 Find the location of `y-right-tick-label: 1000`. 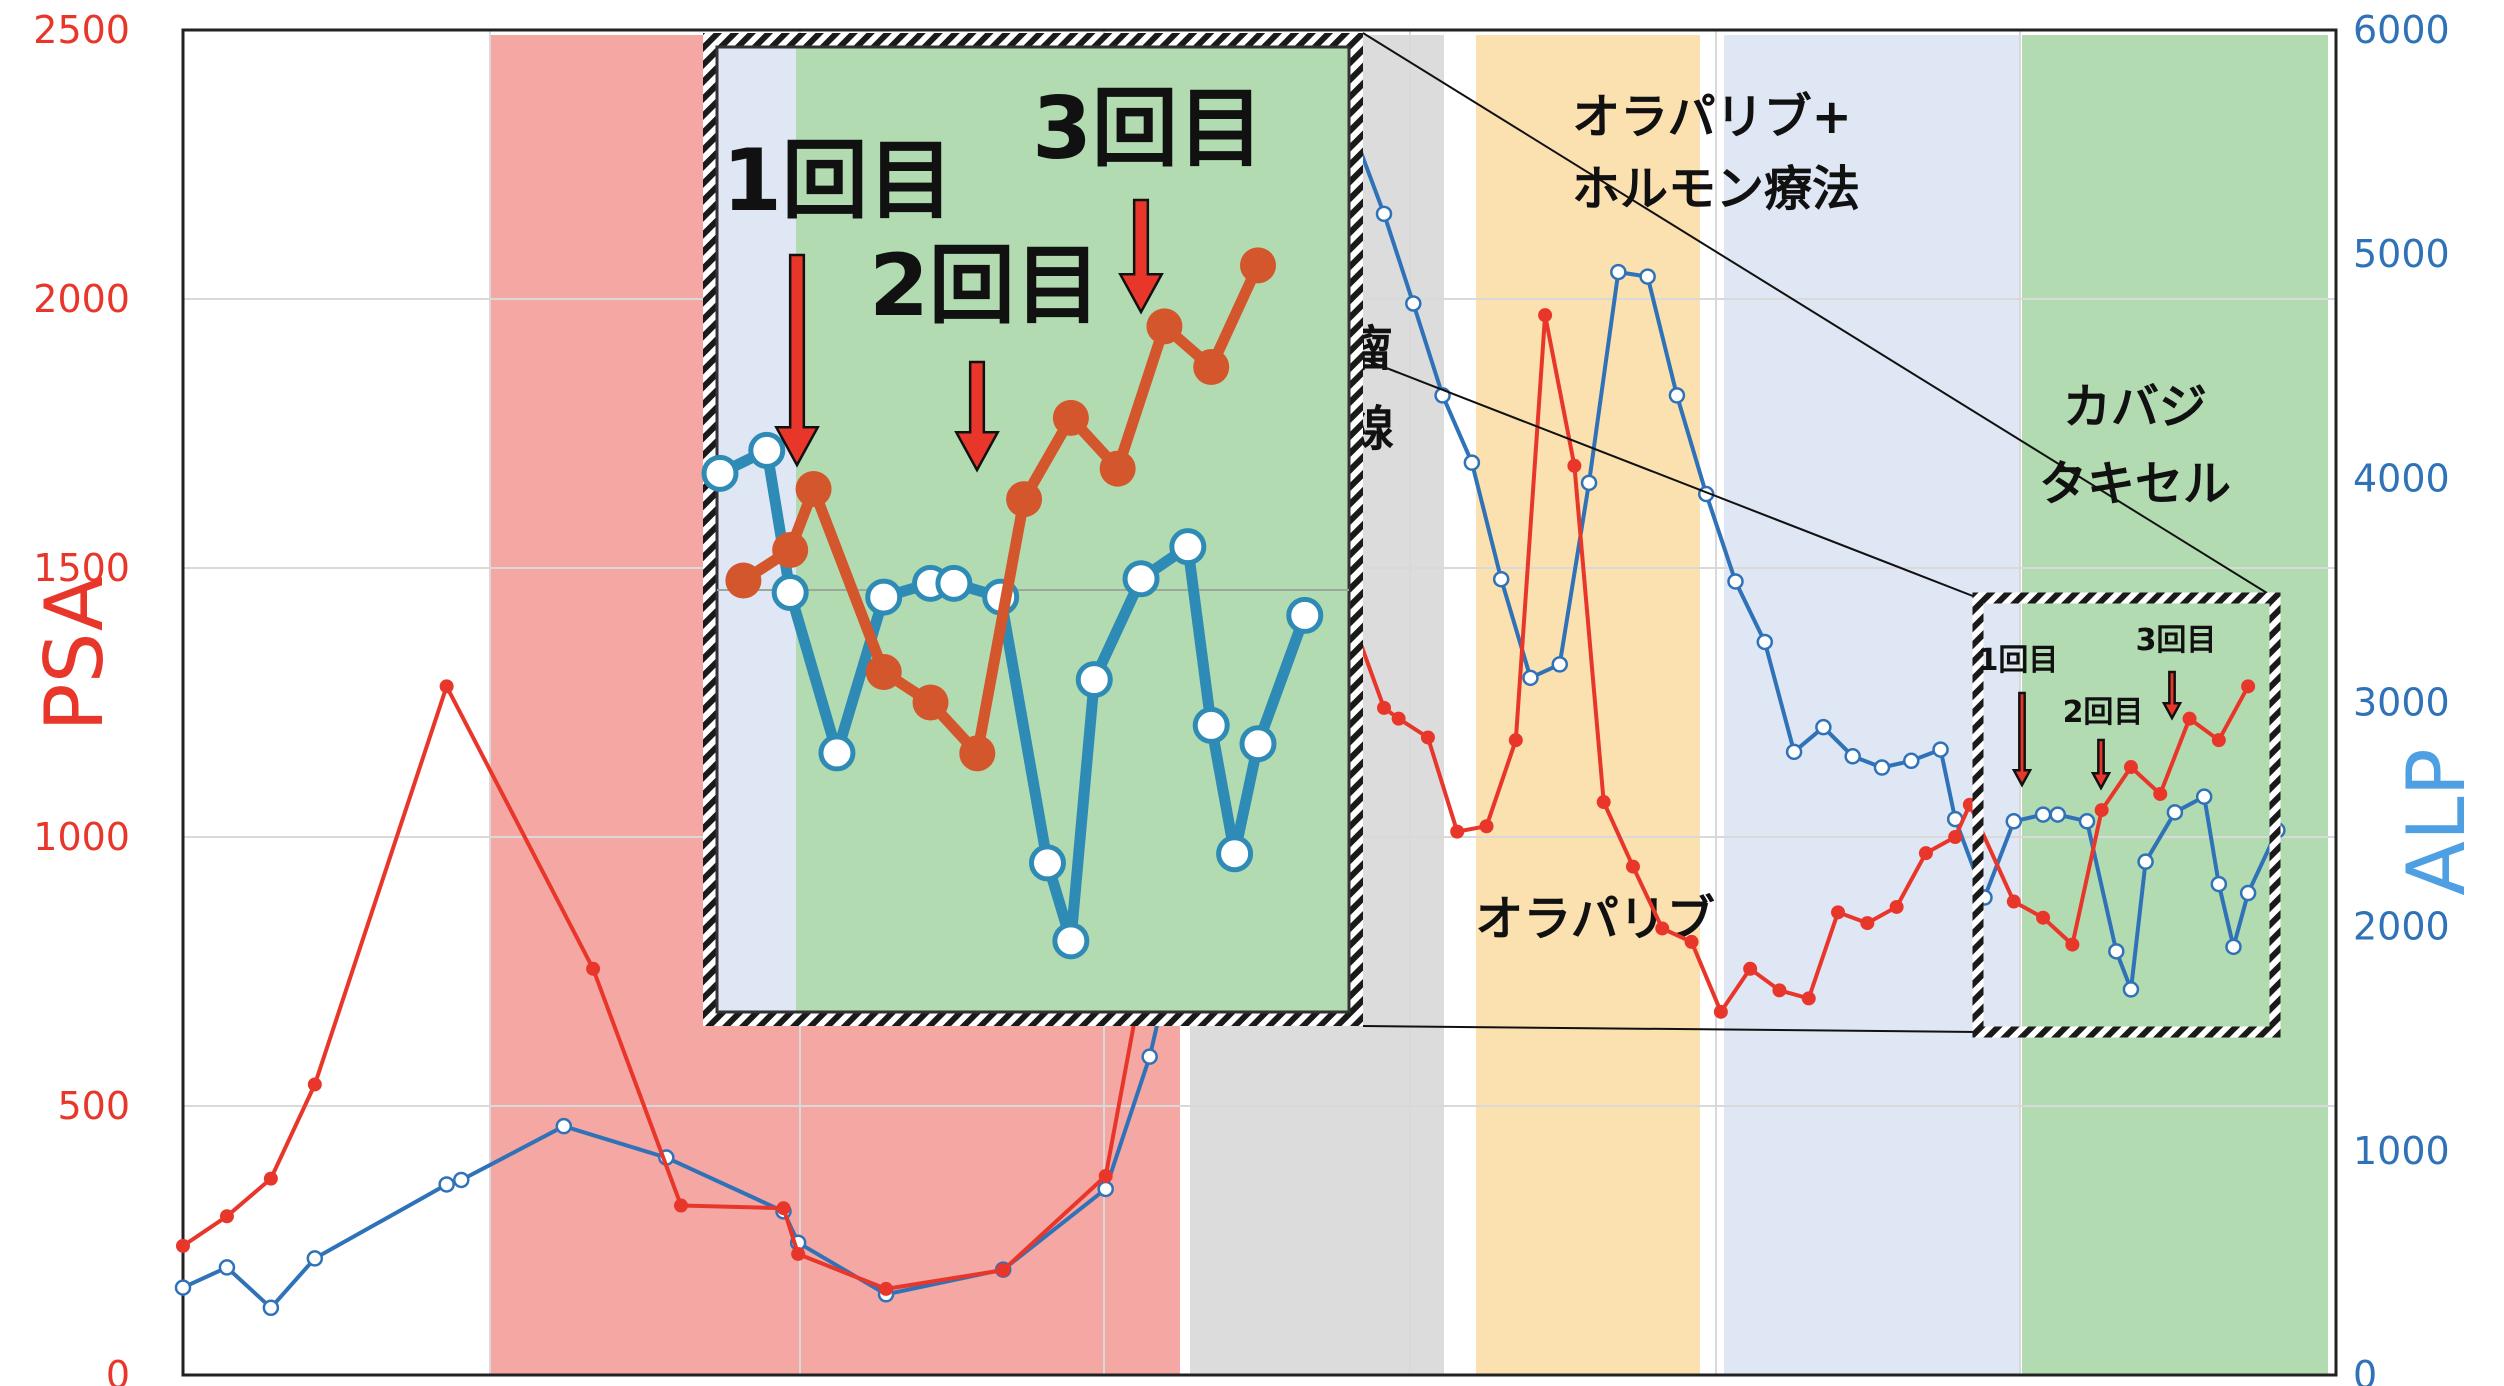

y-right-tick-label: 1000 is located at coordinates (2401, 1151).